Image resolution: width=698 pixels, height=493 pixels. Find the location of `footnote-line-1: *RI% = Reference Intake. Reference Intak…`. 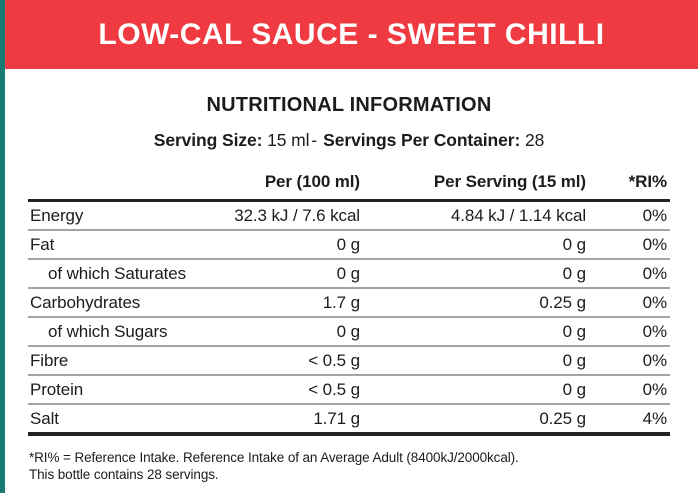

footnote-line-1: *RI% = Reference Intake. Reference Intak… is located at coordinates (274, 457).